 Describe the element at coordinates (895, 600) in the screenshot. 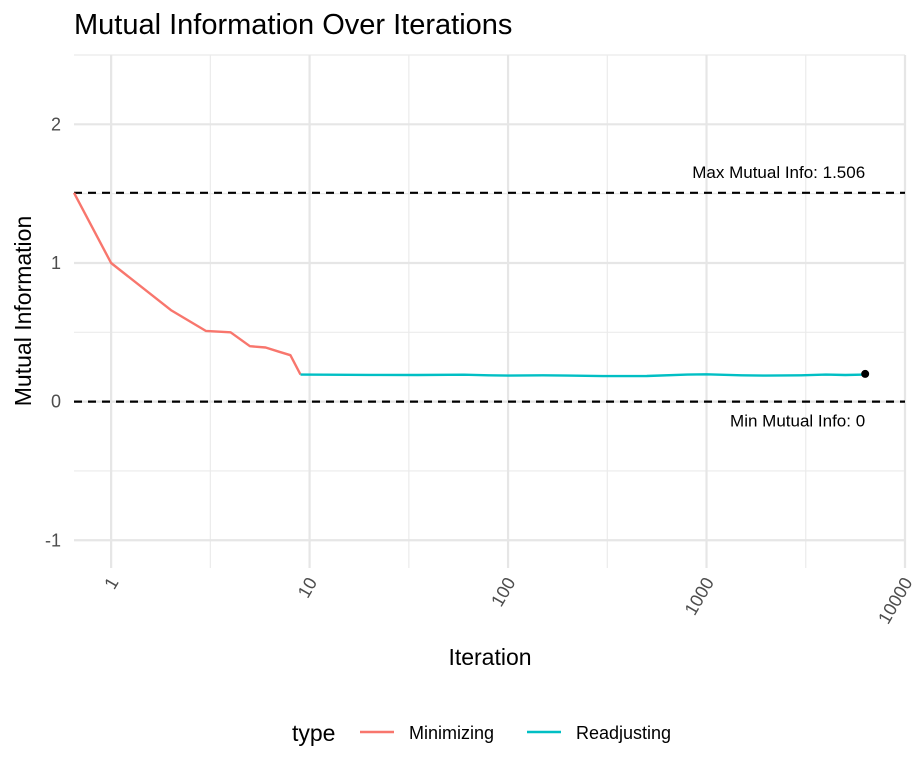

I see `x-tick-label: 10000` at that location.